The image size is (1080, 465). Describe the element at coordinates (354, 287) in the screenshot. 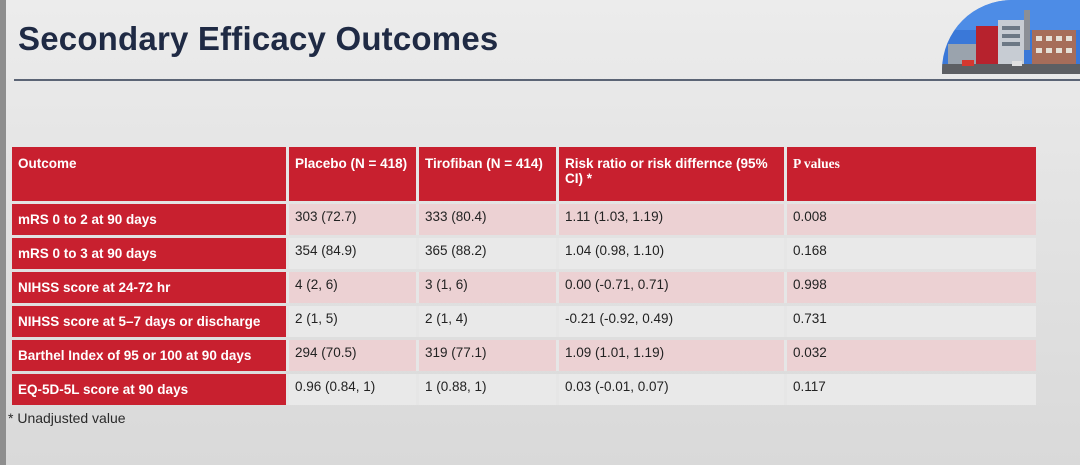

I see `placebo-value: 4 (2, 6)` at that location.